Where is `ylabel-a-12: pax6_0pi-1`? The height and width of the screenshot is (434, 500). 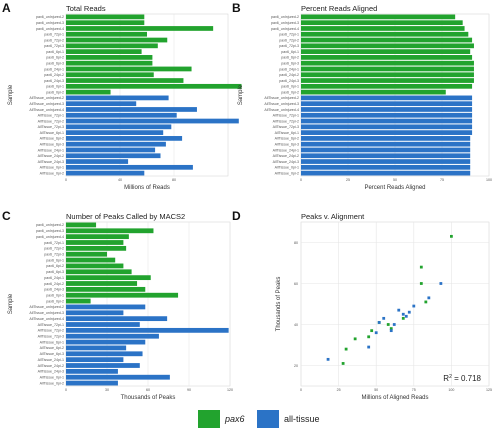 ylabel-a-12: pax6_0pi-1 is located at coordinates (55, 87).